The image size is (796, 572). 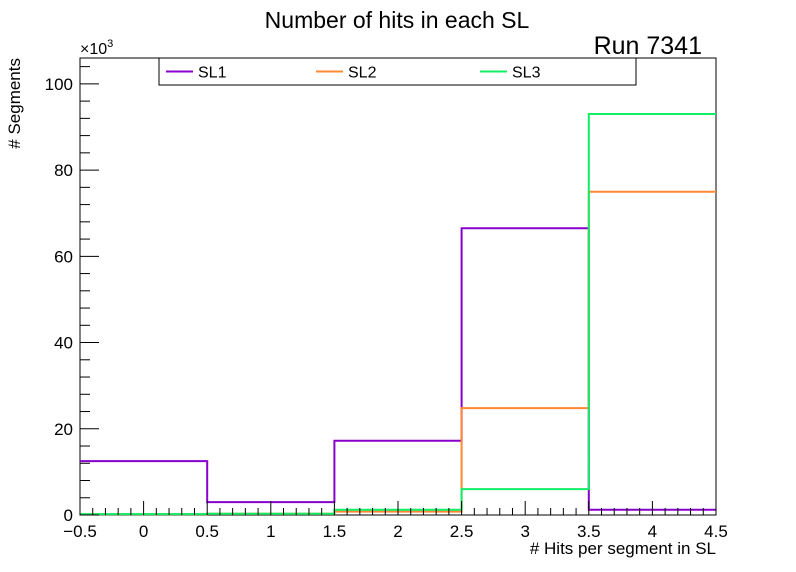 What do you see at coordinates (524, 531) in the screenshot?
I see `x-tick-label: 3` at bounding box center [524, 531].